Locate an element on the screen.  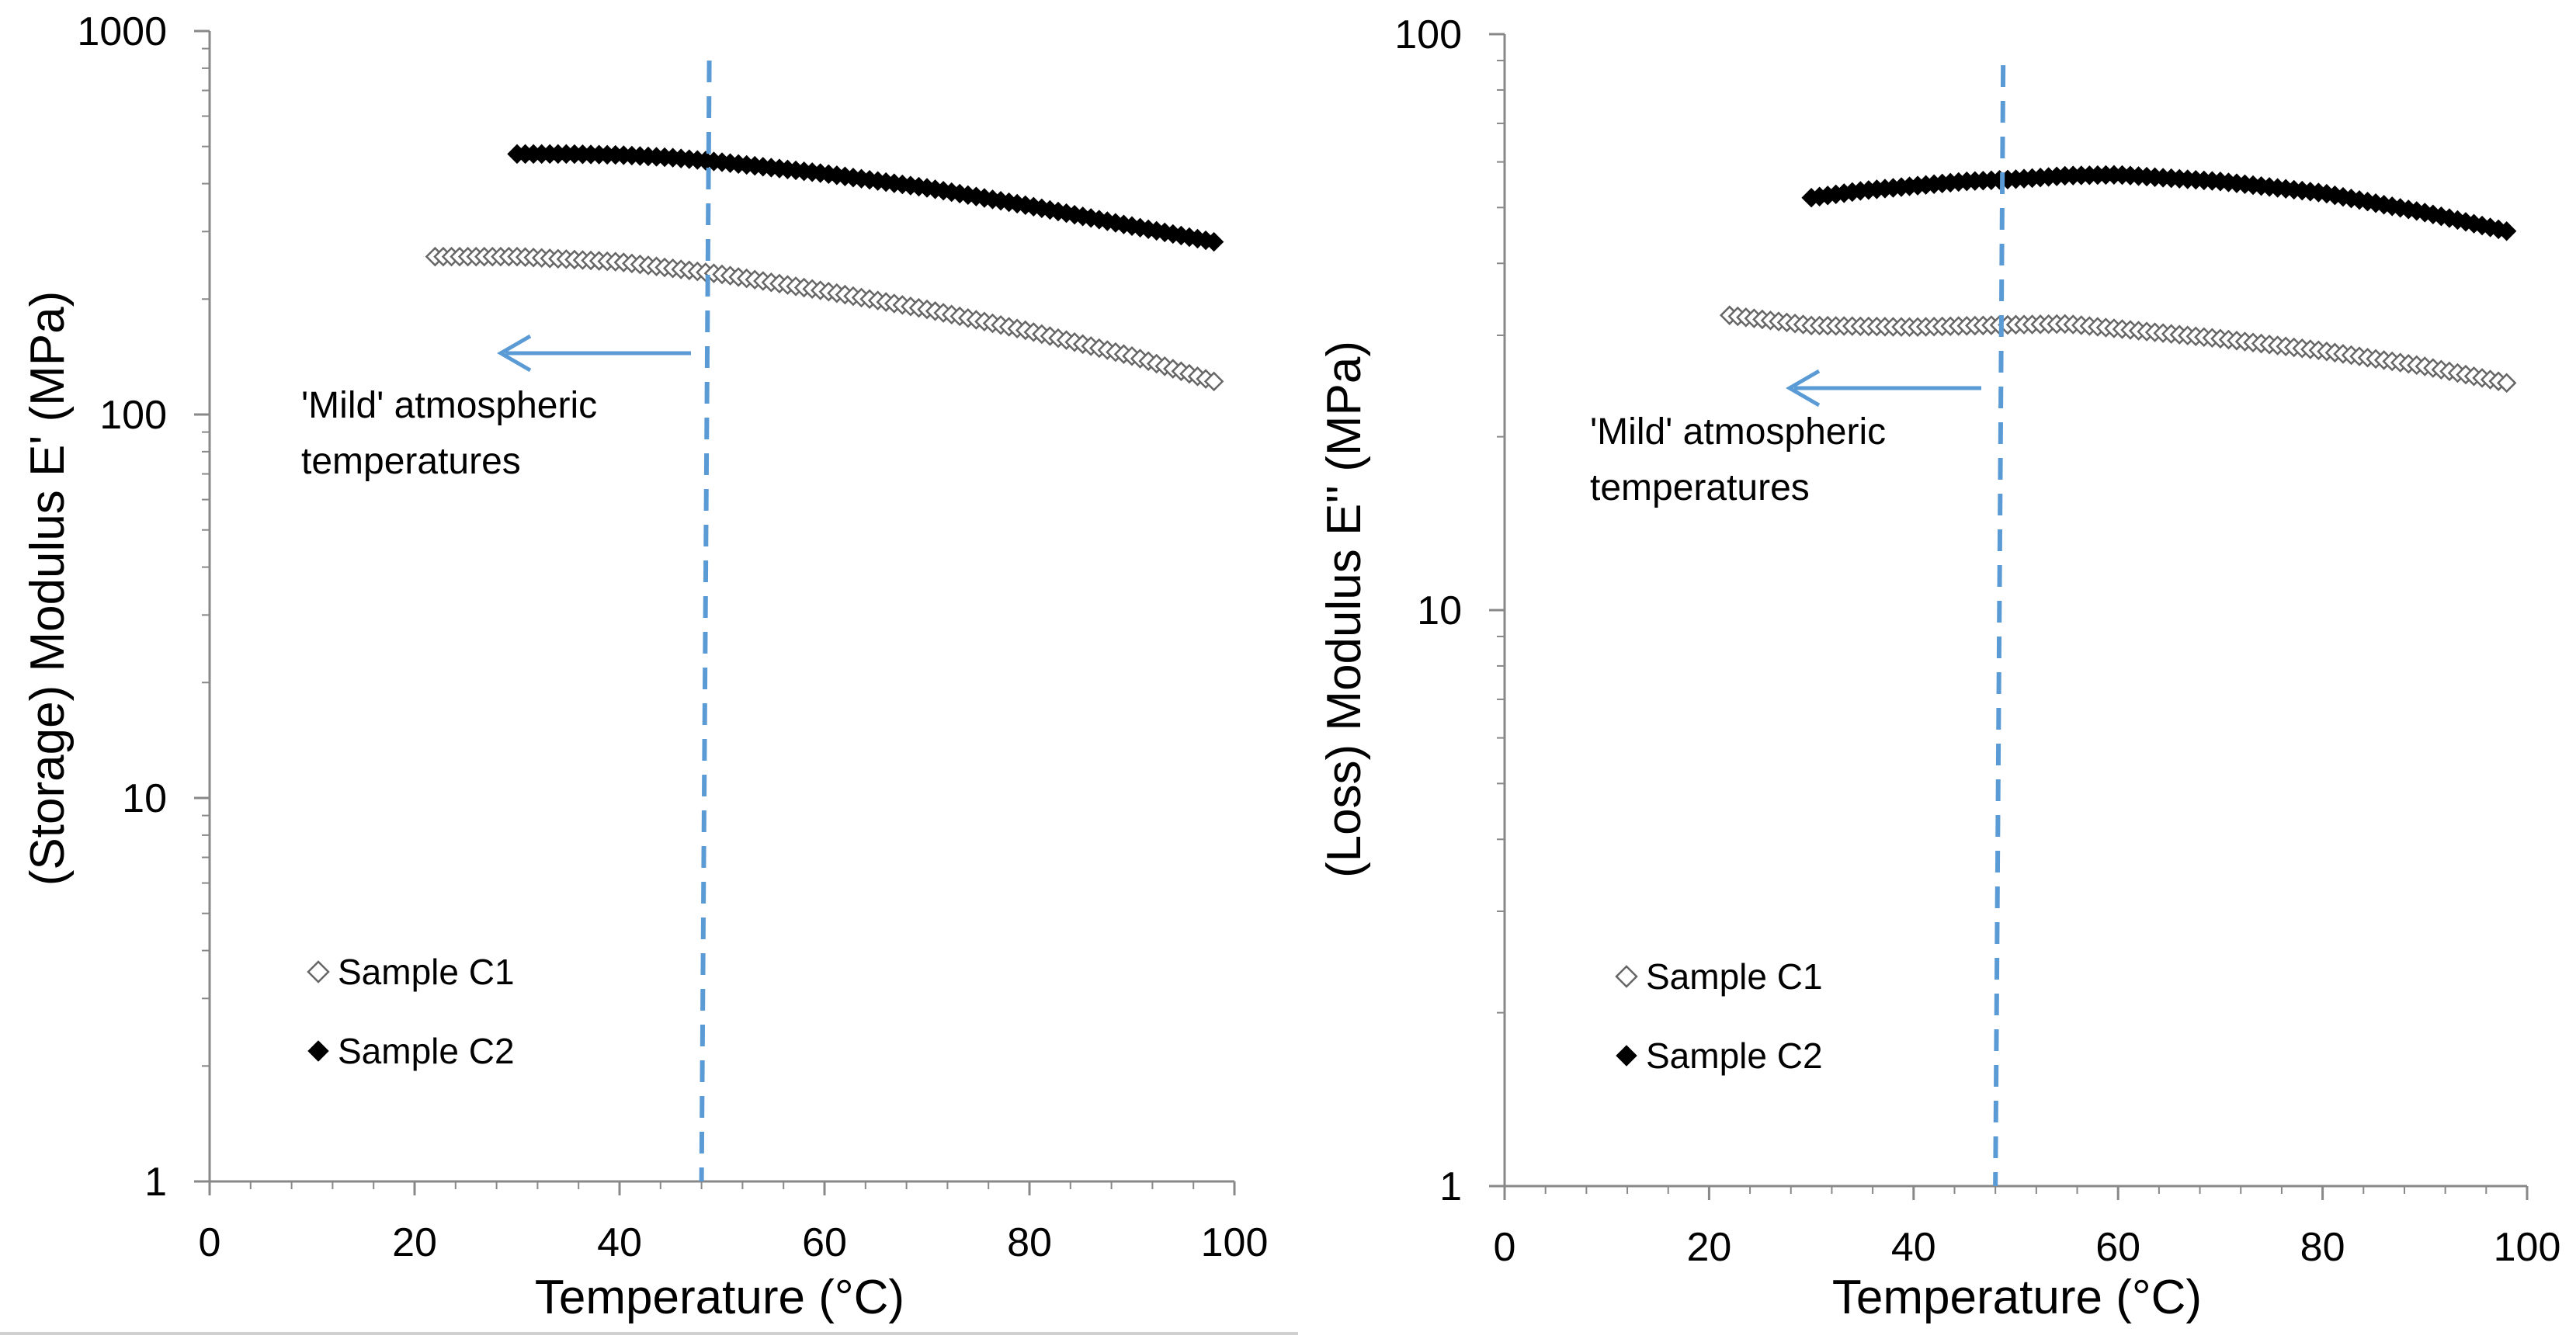
storage-x-tick-label: 40 is located at coordinates (619, 1243).